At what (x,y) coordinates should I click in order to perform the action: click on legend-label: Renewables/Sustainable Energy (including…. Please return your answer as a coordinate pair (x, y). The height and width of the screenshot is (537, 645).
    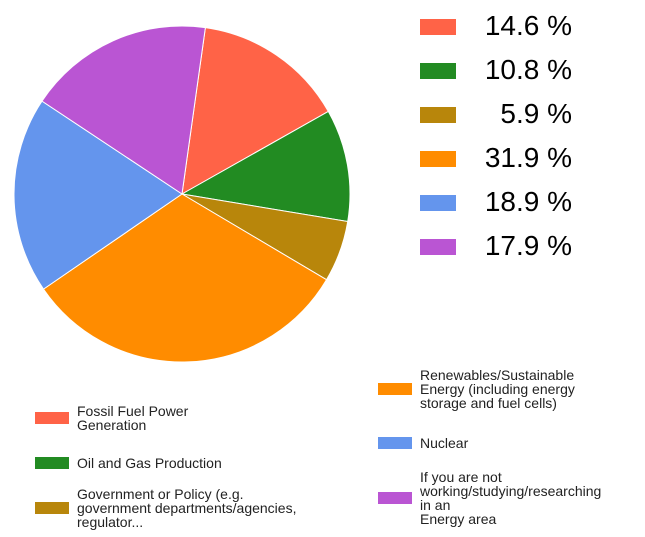
    Looking at the image, I should click on (497, 389).